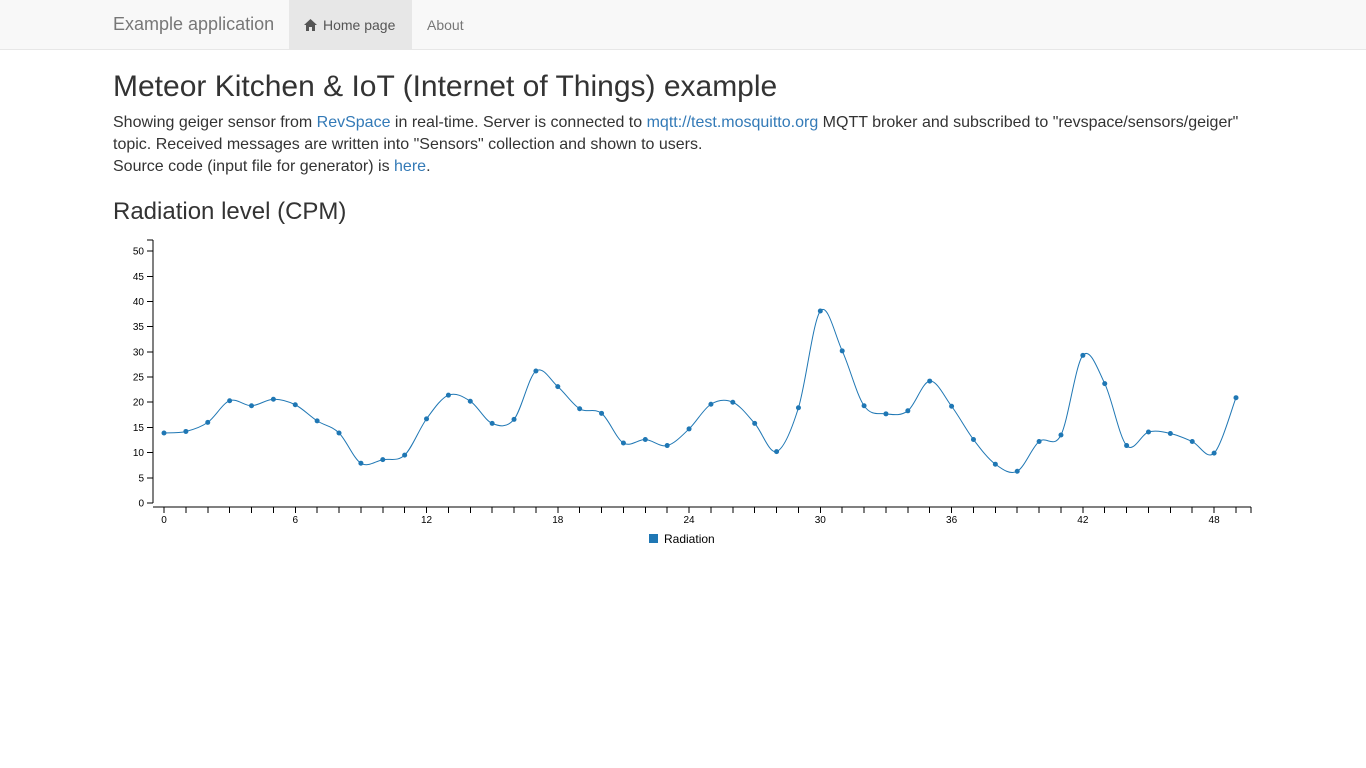  What do you see at coordinates (821, 520) in the screenshot?
I see `x-tick-label: 30` at bounding box center [821, 520].